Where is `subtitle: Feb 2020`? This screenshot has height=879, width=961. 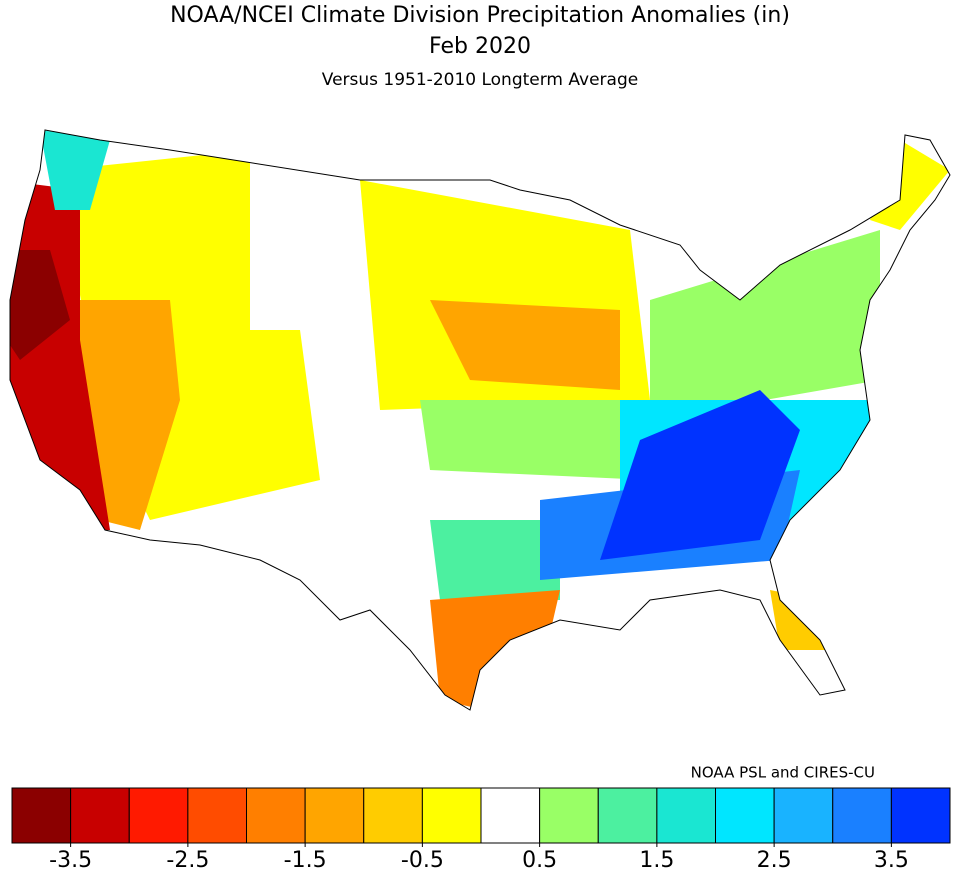 subtitle: Feb 2020 is located at coordinates (480, 46).